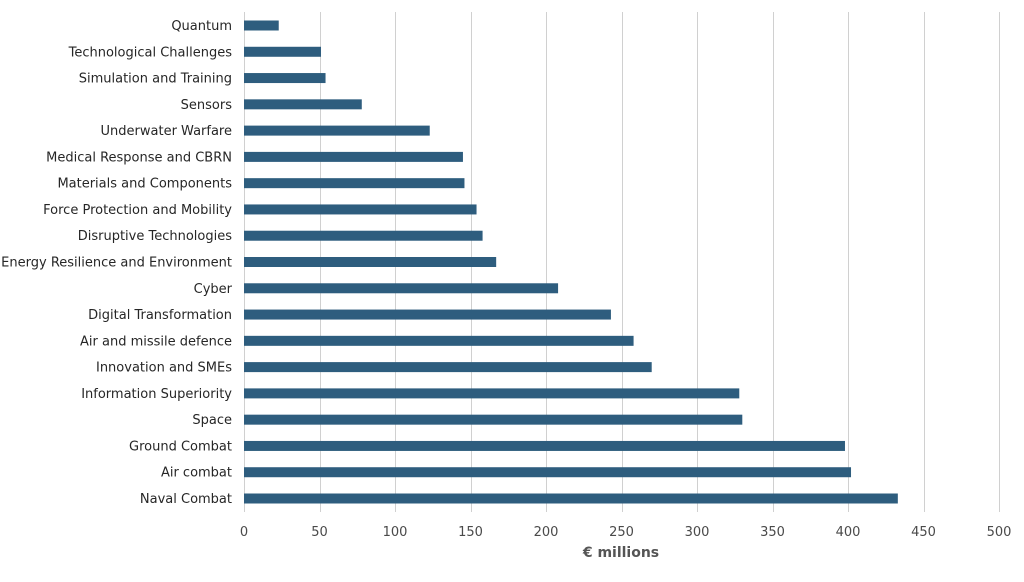 This screenshot has height=582, width=1024. What do you see at coordinates (186, 499) in the screenshot?
I see `category-label: Naval Combat` at bounding box center [186, 499].